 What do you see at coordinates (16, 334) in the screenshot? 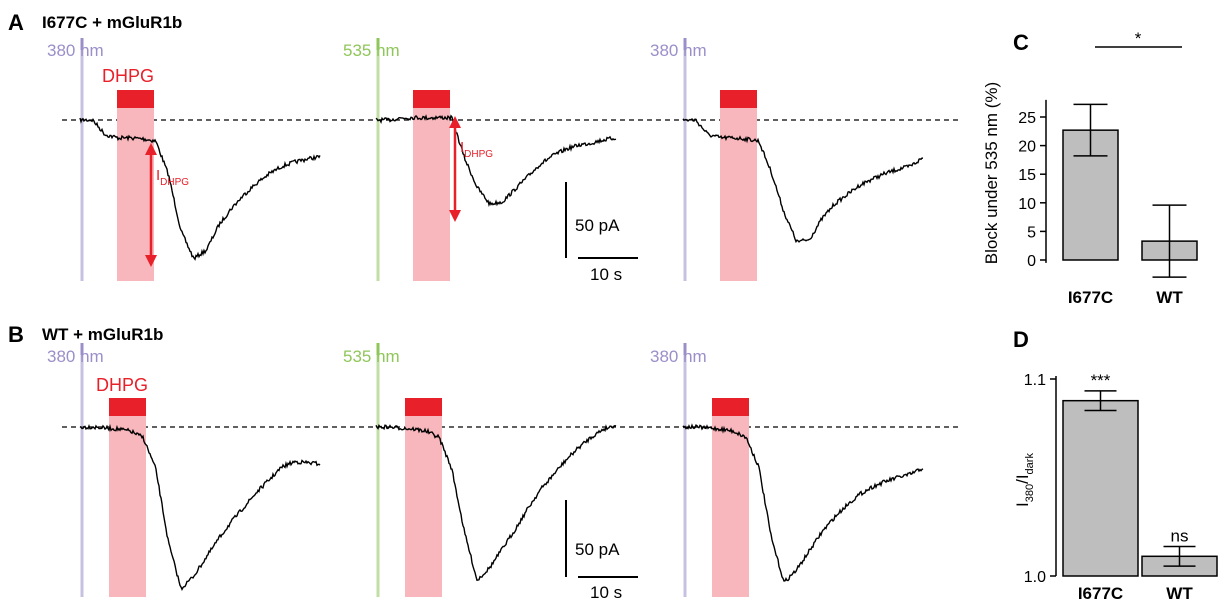
I see `panel-letter-b: B` at bounding box center [16, 334].